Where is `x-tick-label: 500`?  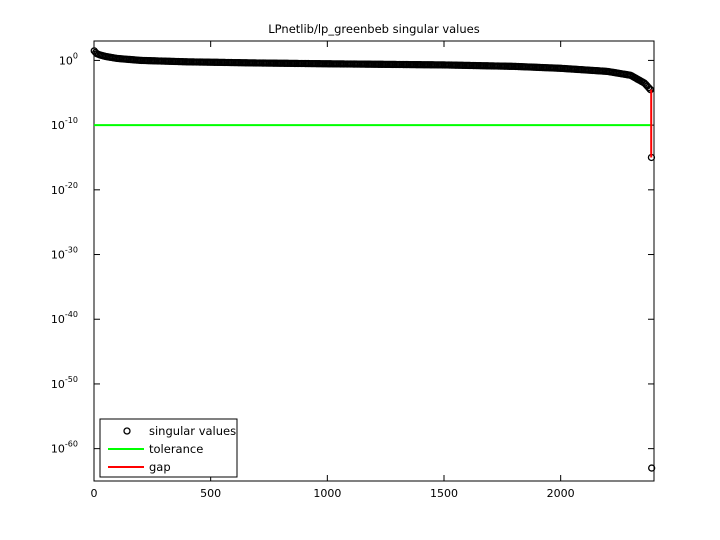 x-tick-label: 500 is located at coordinates (210, 493).